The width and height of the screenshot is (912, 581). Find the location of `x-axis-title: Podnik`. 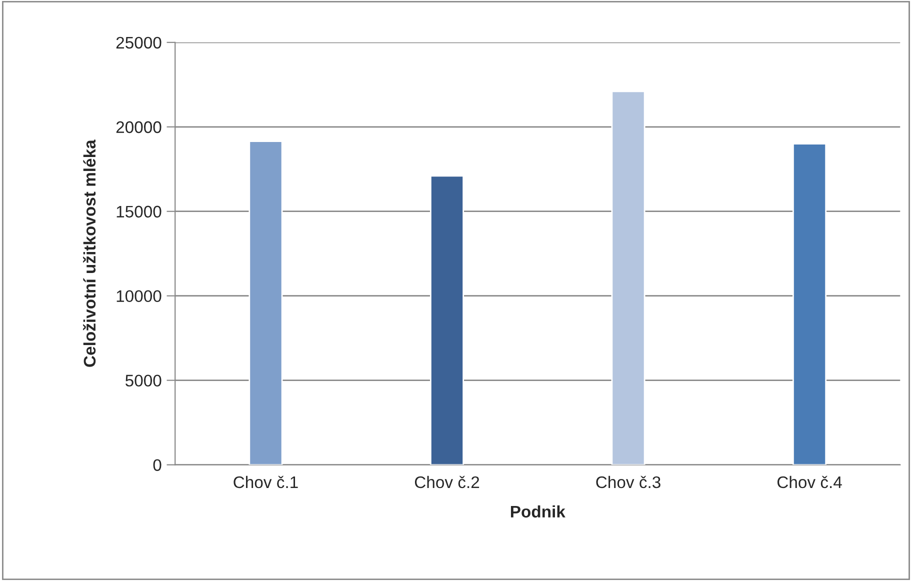

x-axis-title: Podnik is located at coordinates (538, 511).